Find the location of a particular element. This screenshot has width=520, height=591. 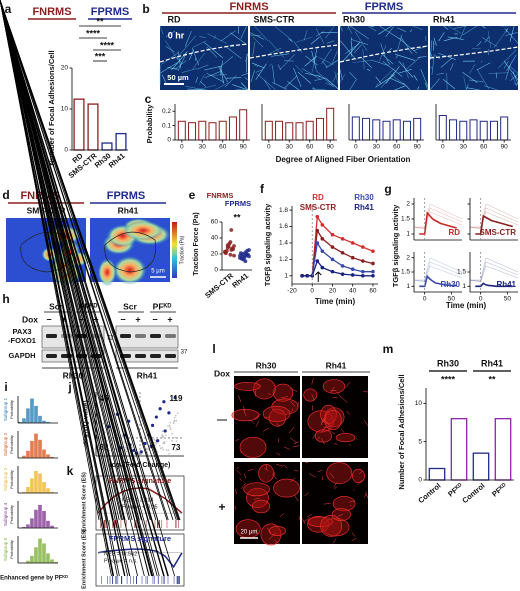

legend-label: Rh41 is located at coordinates (364, 207).